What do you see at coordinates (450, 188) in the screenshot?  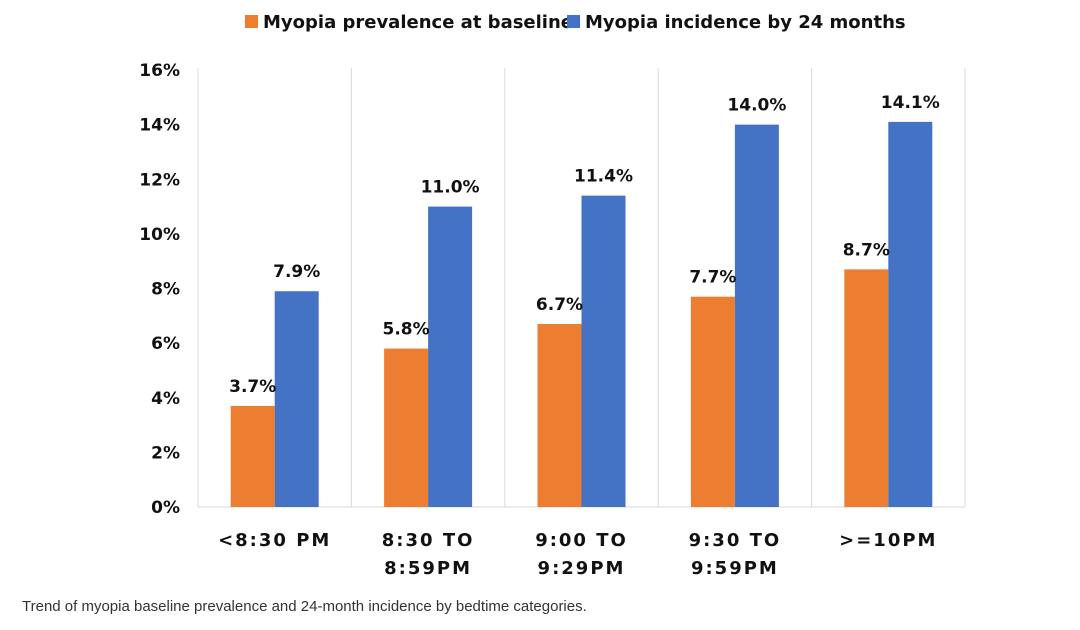 I see `bar-data-label: 11.0%` at bounding box center [450, 188].